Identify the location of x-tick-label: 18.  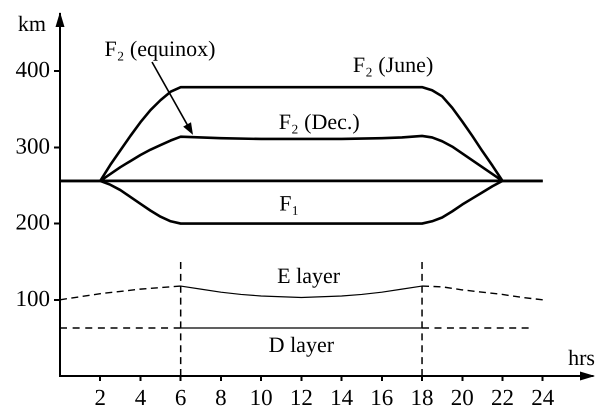
(422, 397).